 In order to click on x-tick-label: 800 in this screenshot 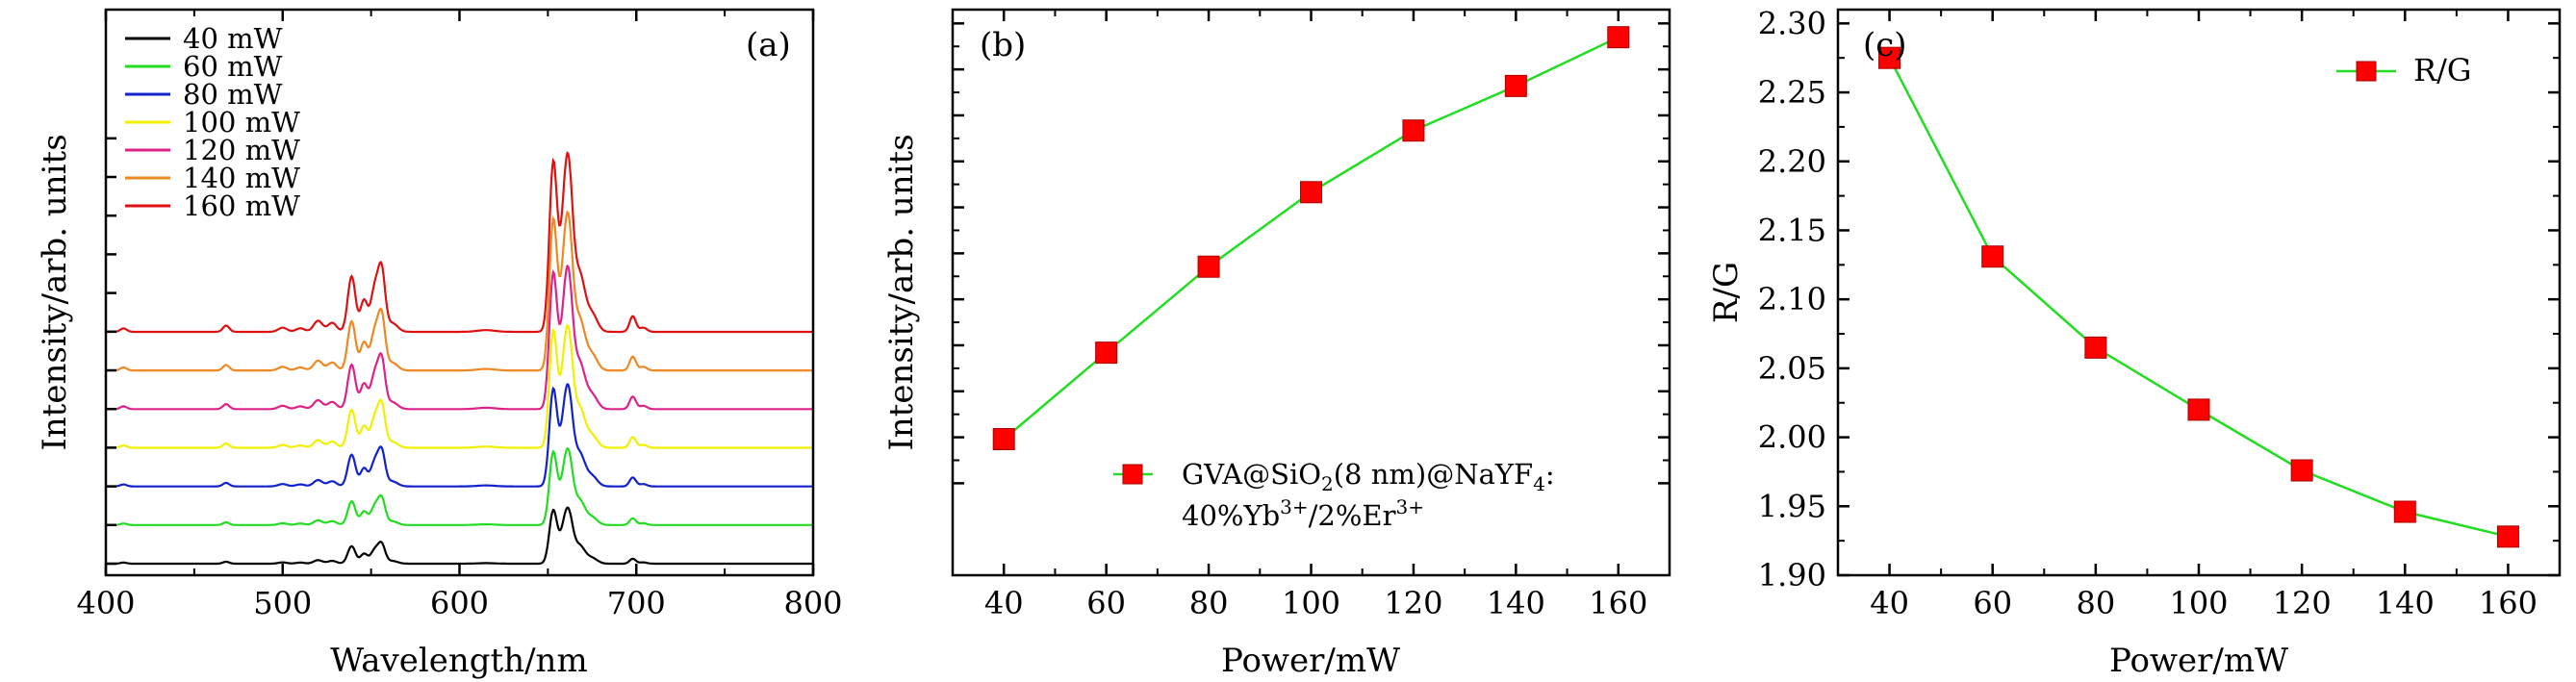, I will do `click(812, 603)`.